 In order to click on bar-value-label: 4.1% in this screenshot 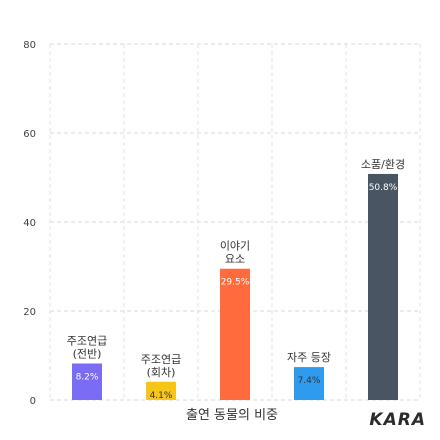, I will do `click(161, 396)`.